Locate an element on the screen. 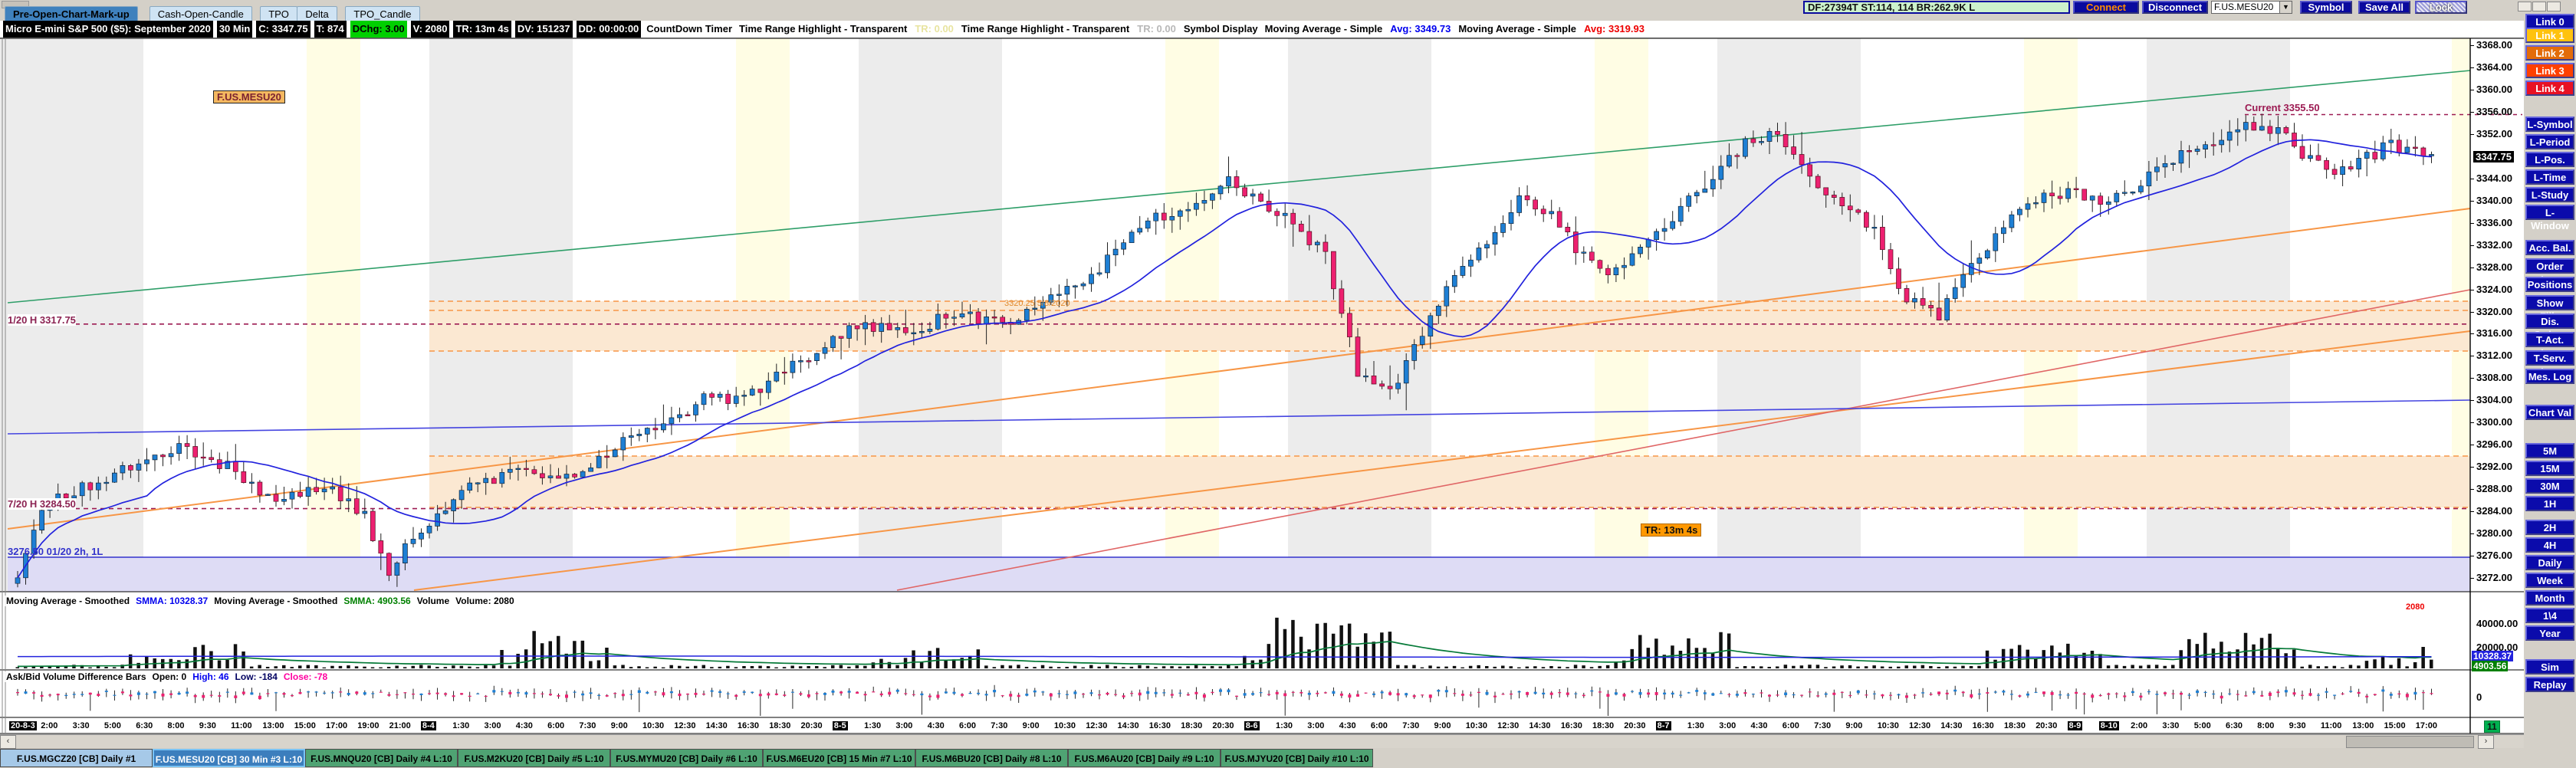  price-axis-label: 3284.00 is located at coordinates (2494, 511).